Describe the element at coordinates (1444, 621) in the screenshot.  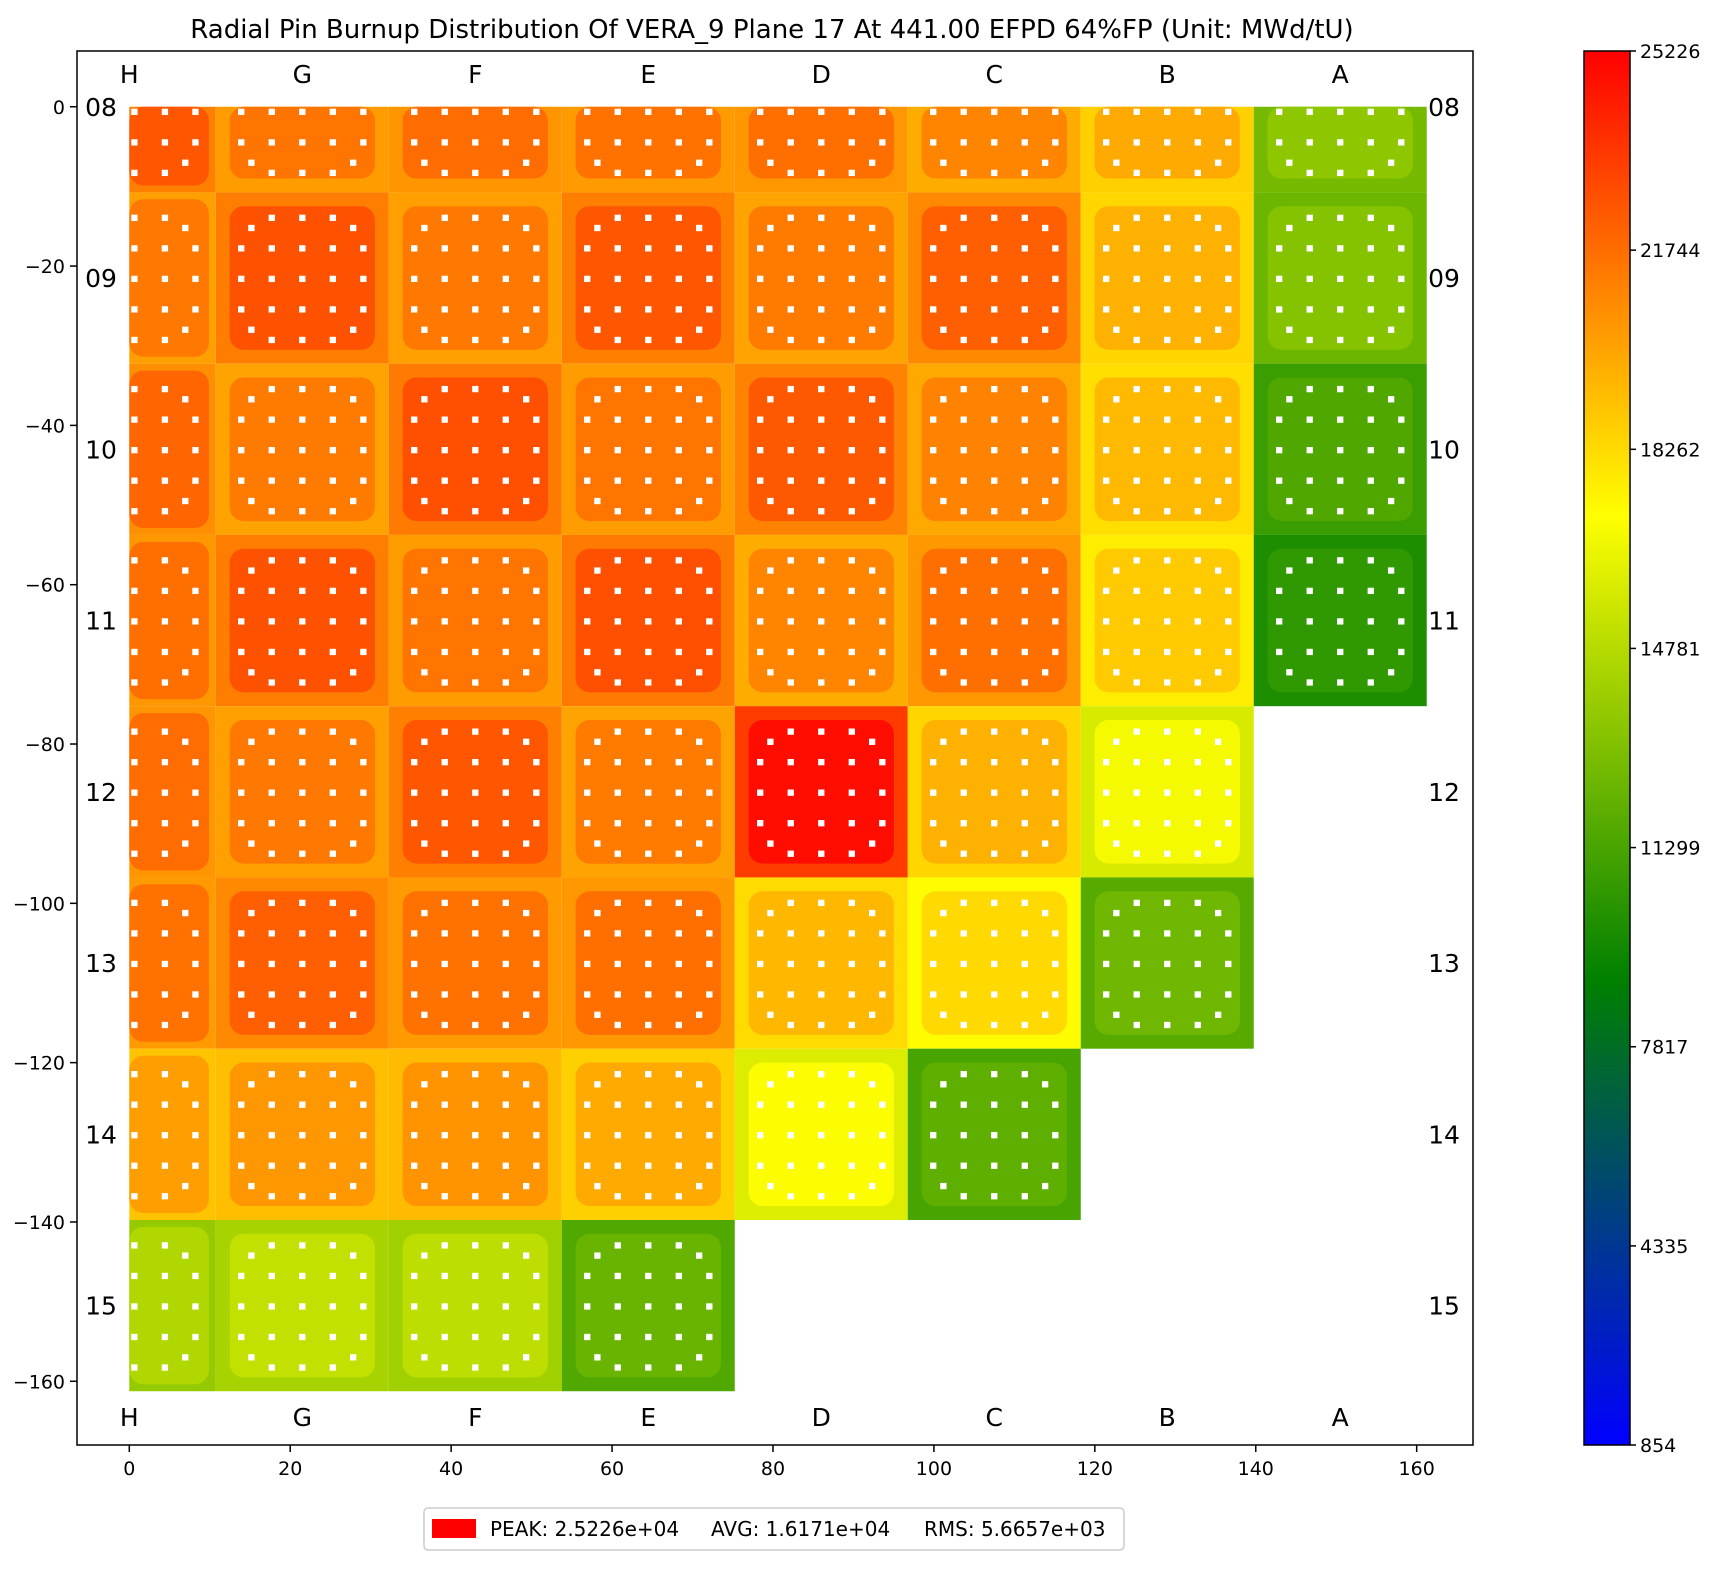
I see `row-label: 11` at that location.